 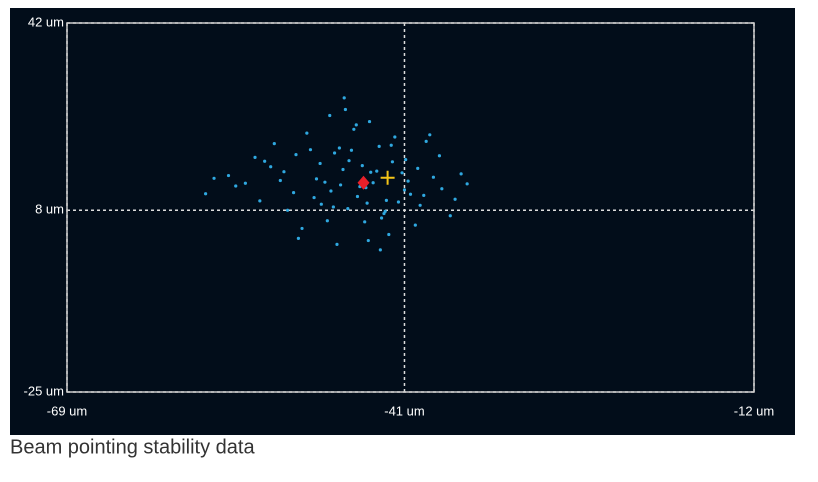 I want to click on current-marker, so click(x=387, y=177).